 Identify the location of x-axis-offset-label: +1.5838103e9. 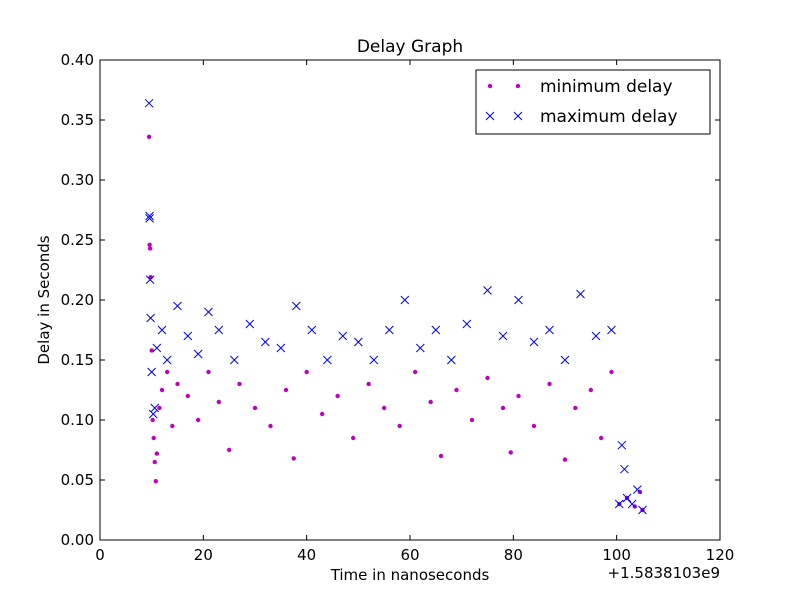
(664, 573).